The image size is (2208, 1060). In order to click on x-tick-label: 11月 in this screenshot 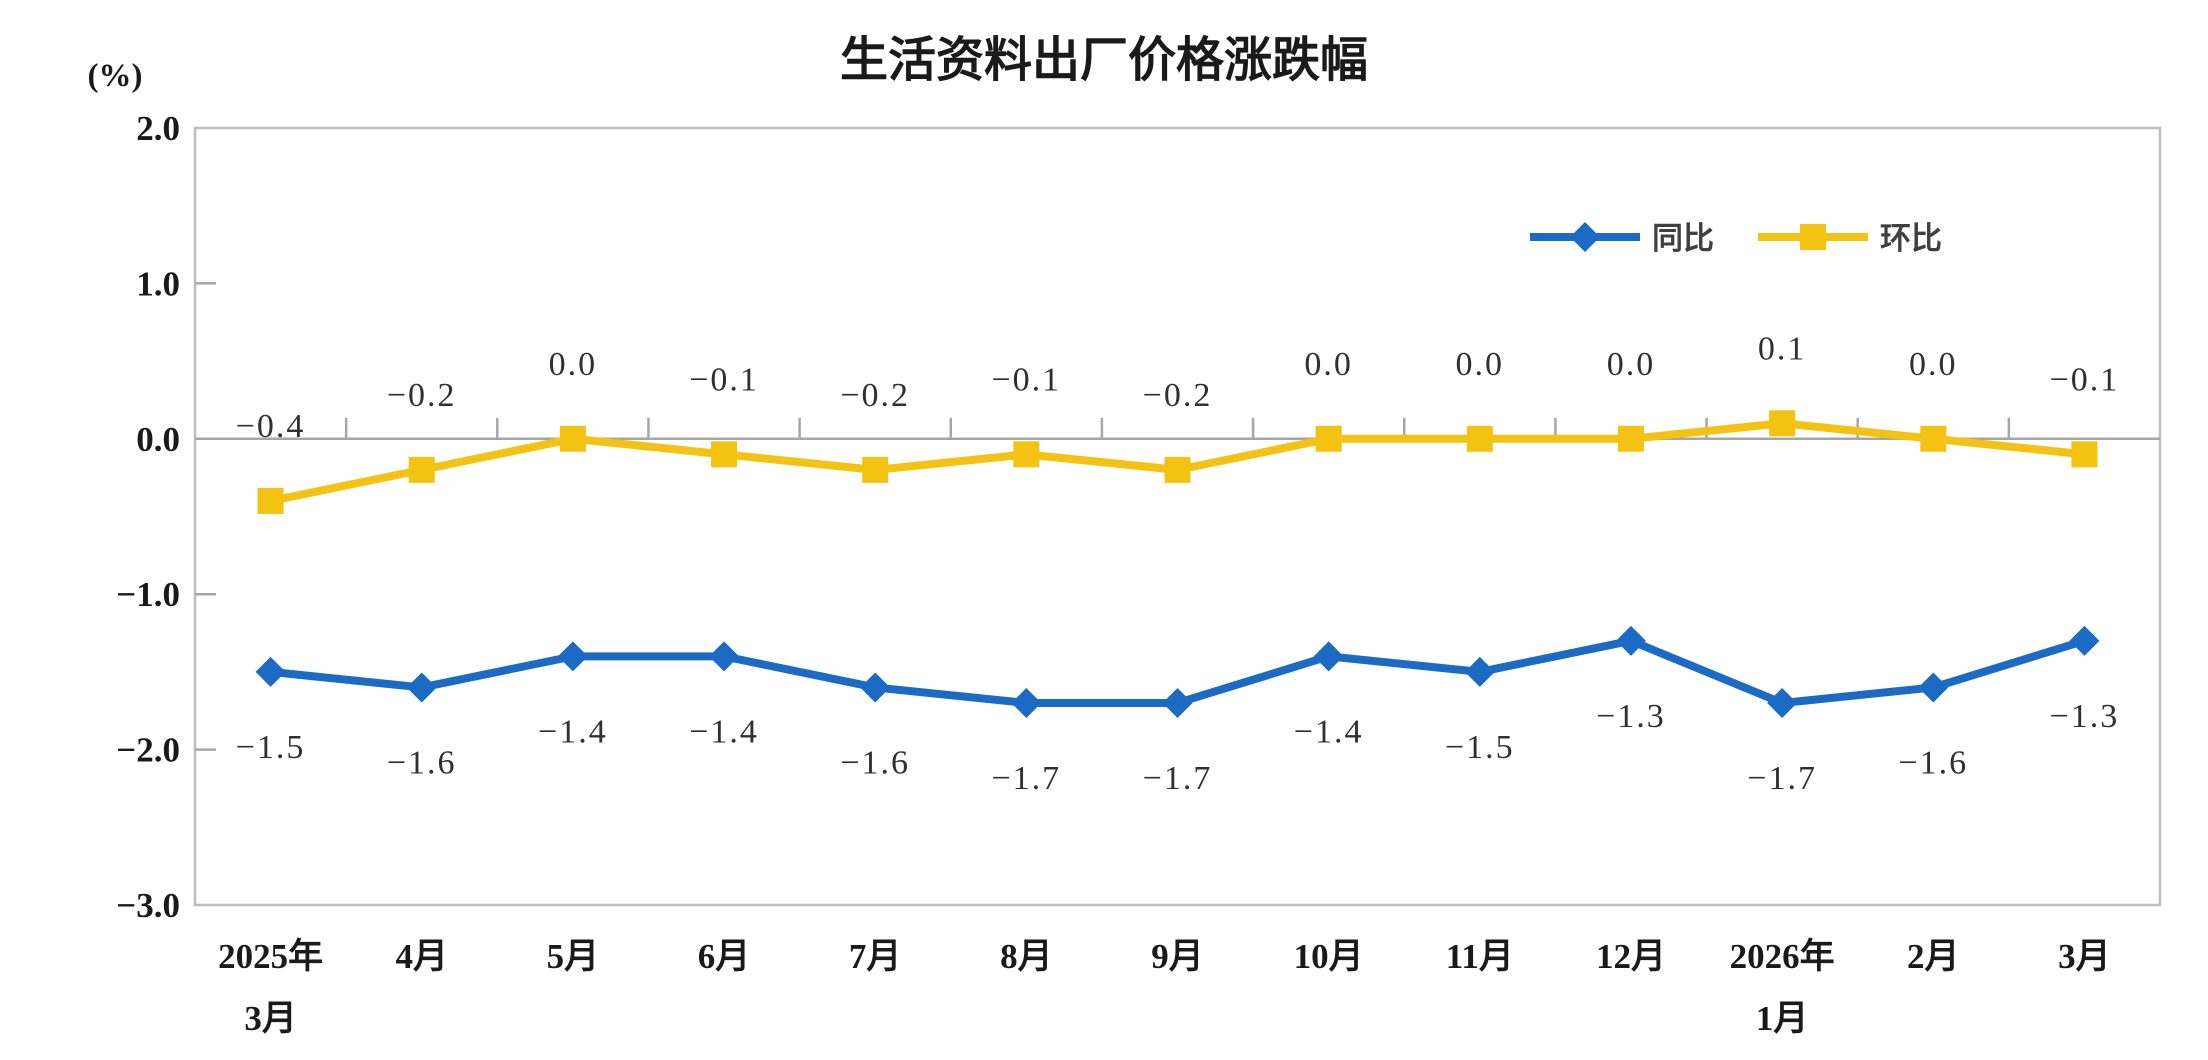, I will do `click(1480, 956)`.